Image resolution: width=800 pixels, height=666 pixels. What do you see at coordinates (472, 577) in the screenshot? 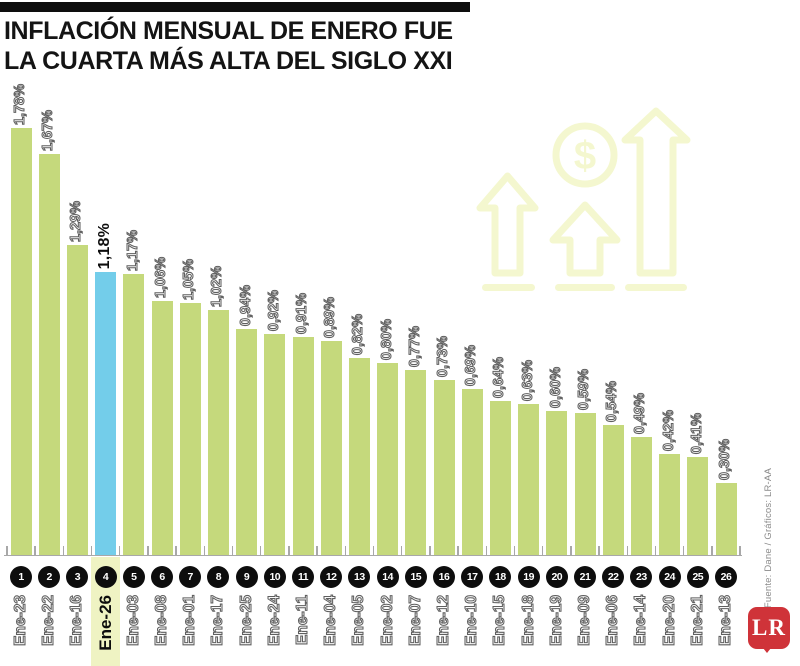
I see `rank-badge: 17` at bounding box center [472, 577].